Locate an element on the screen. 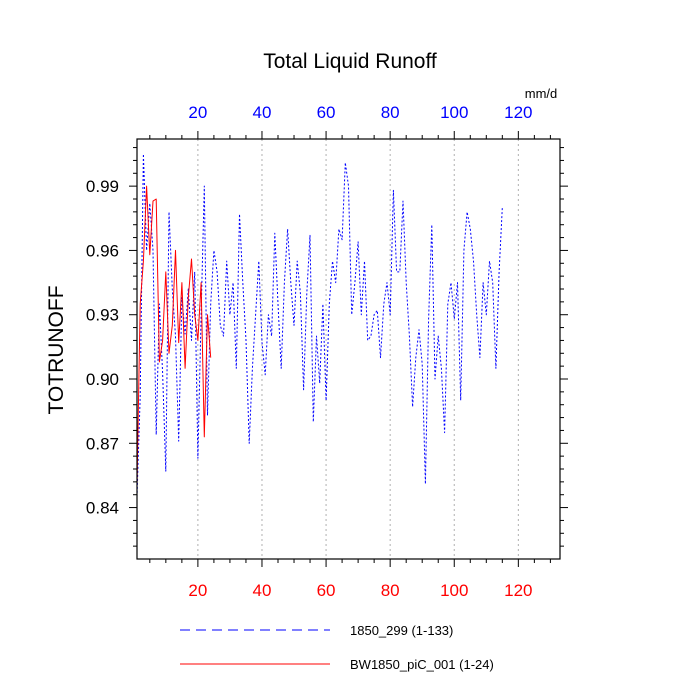  units-label: mm/d is located at coordinates (541, 93).